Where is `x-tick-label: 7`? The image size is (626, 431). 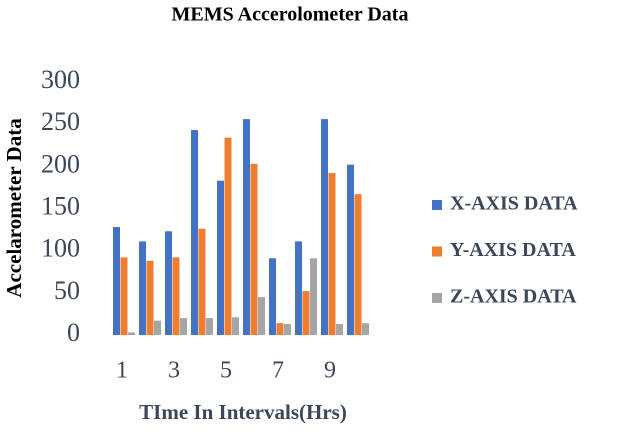
x-tick-label: 7 is located at coordinates (278, 371).